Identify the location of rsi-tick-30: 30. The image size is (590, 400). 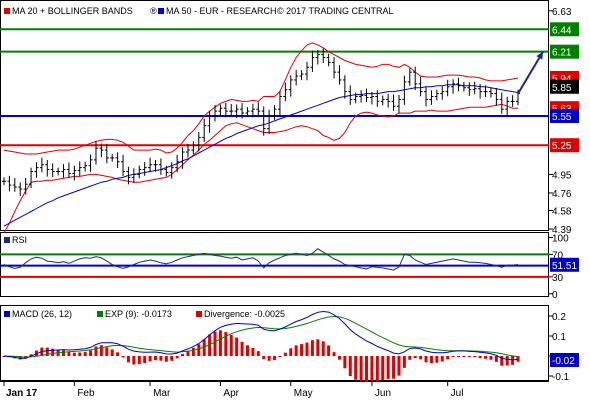
(558, 278).